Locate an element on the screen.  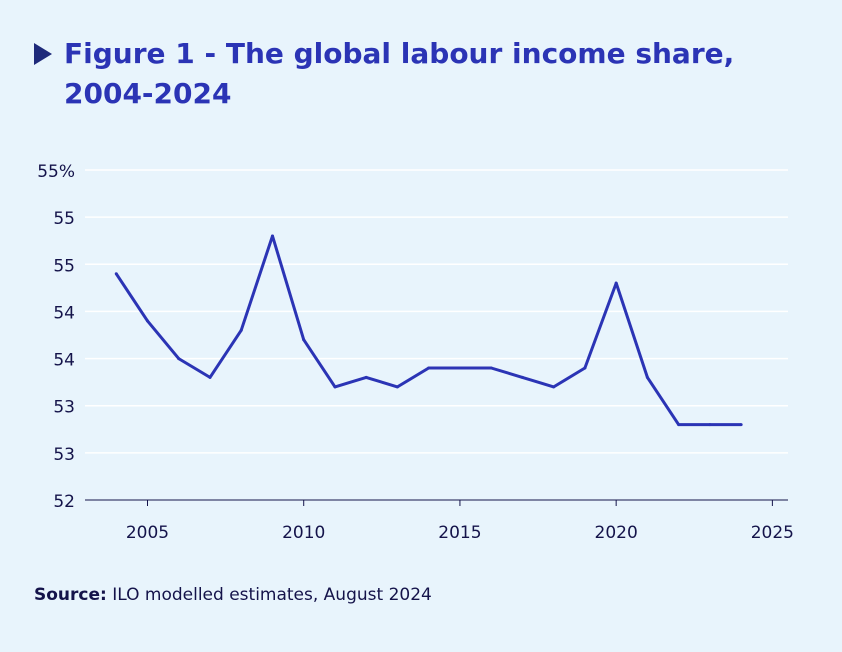
y-tick-label: 55% is located at coordinates (56, 172).